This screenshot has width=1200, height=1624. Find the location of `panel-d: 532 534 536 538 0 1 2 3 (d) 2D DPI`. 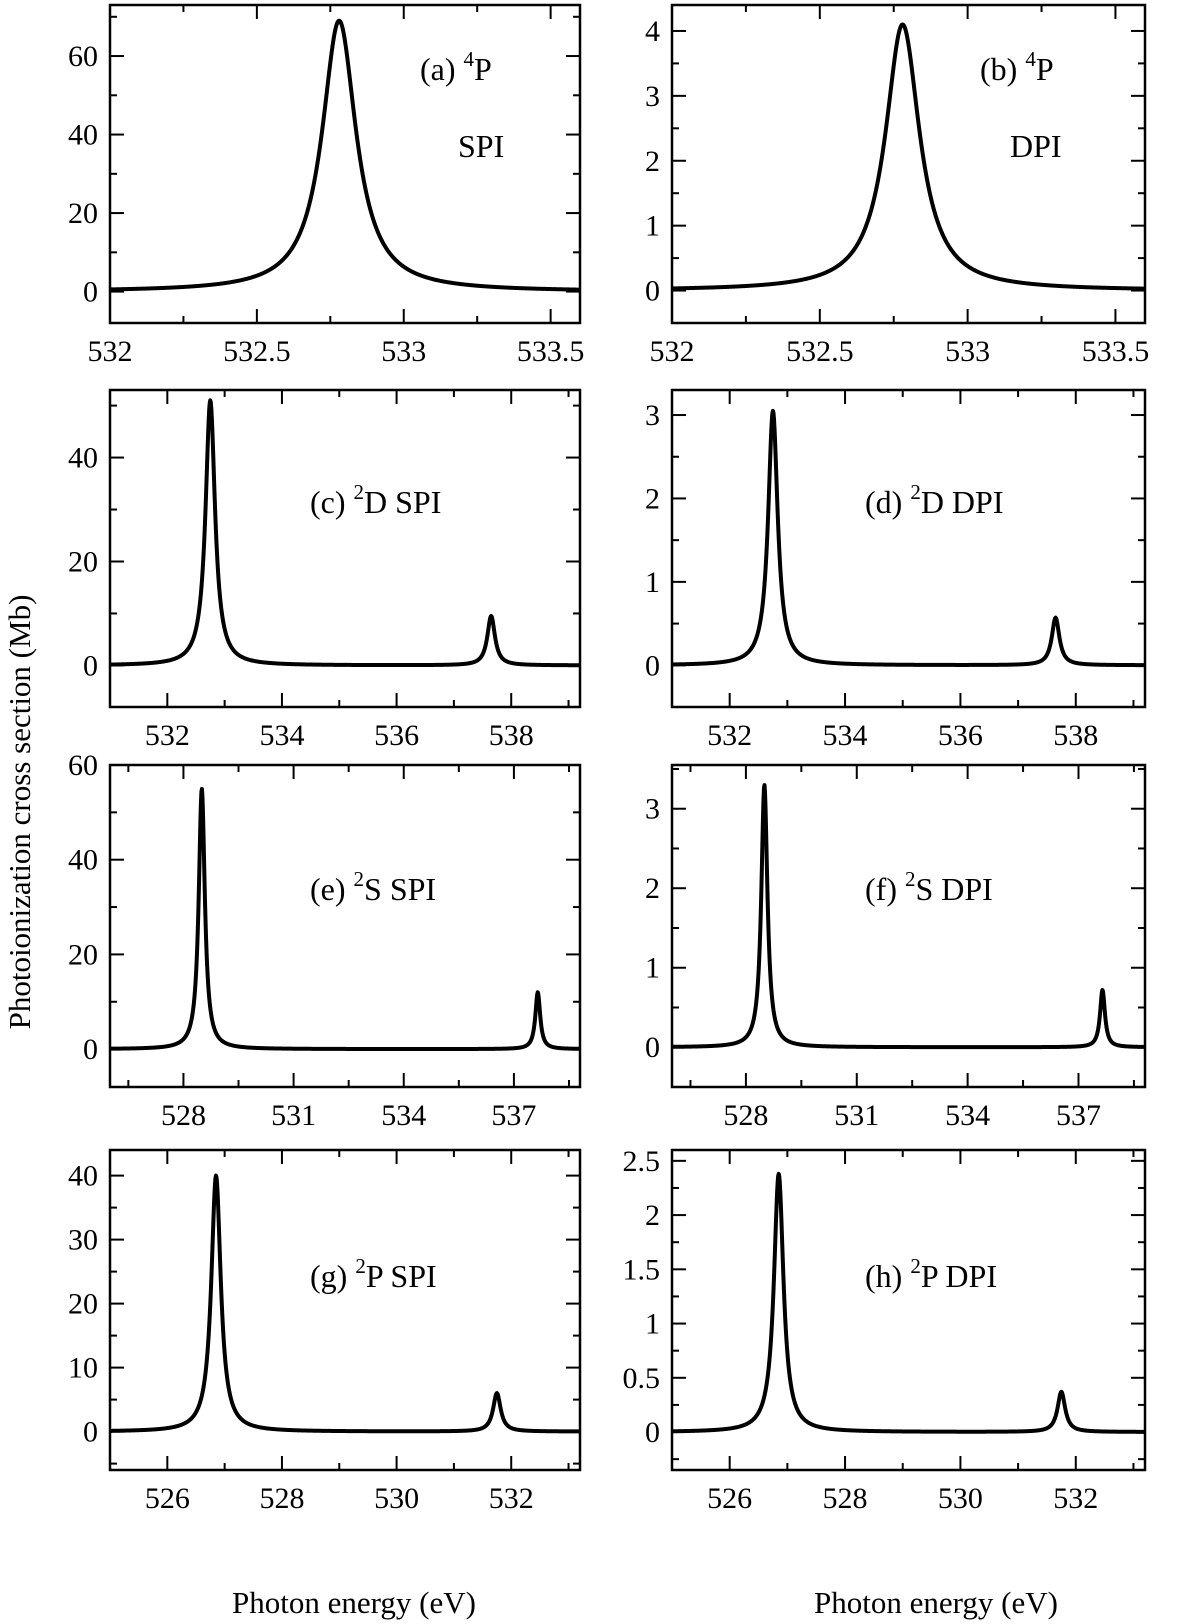

panel-d: 532 534 536 538 0 1 2 3 (d) 2D DPI is located at coordinates (896, 570).